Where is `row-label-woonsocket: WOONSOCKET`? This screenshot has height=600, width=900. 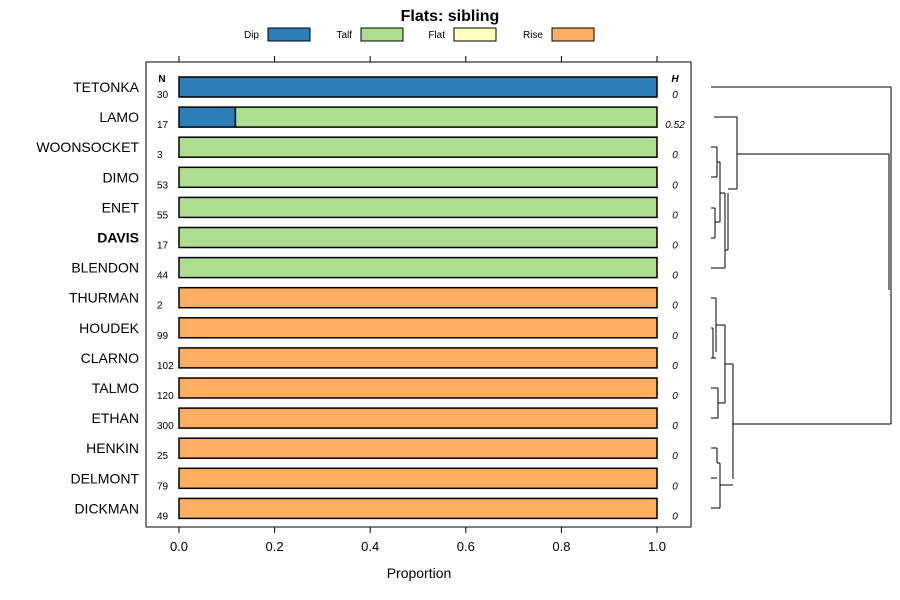 row-label-woonsocket: WOONSOCKET is located at coordinates (87, 147).